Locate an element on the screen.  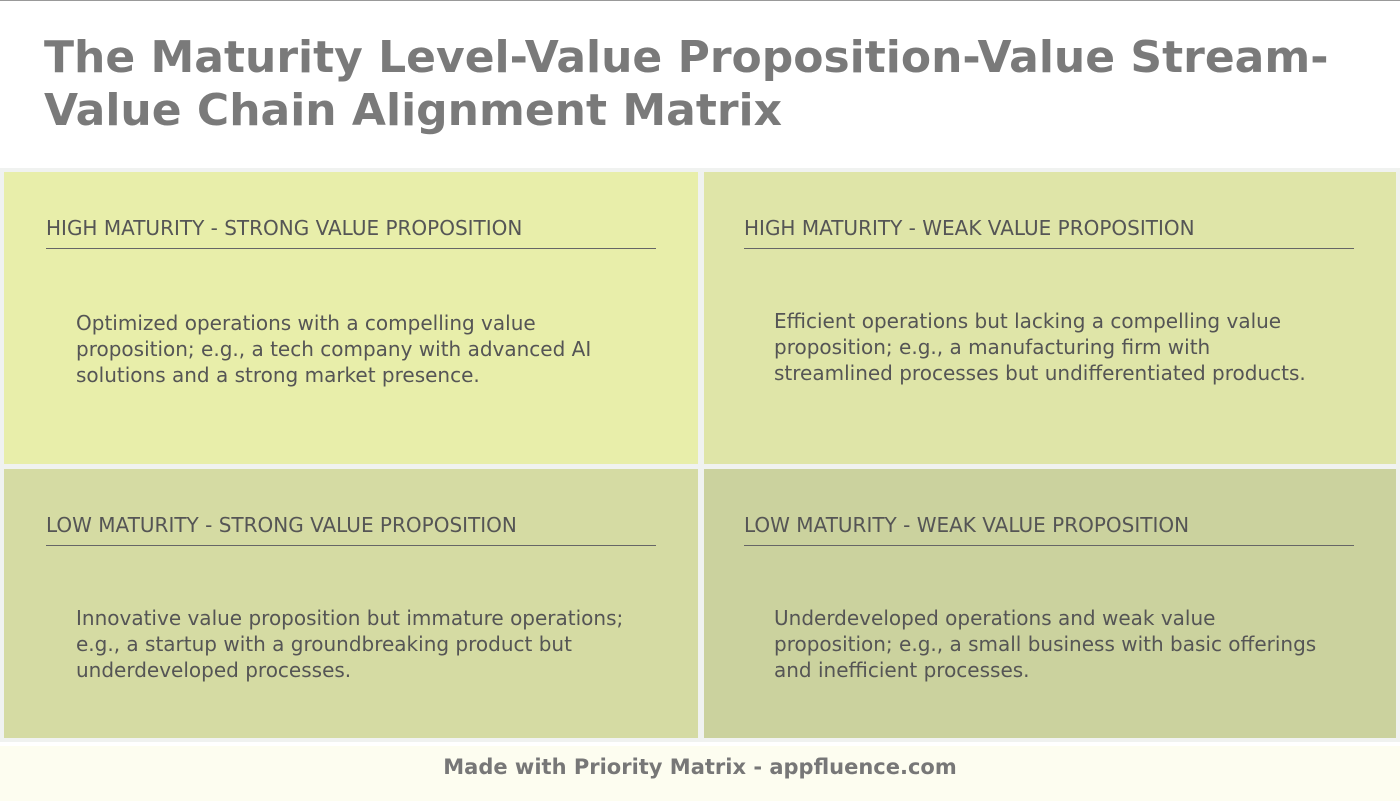
quadrant-header: LOW MATURITY - STRONG VALUE PROPOSITION is located at coordinates (351, 529).